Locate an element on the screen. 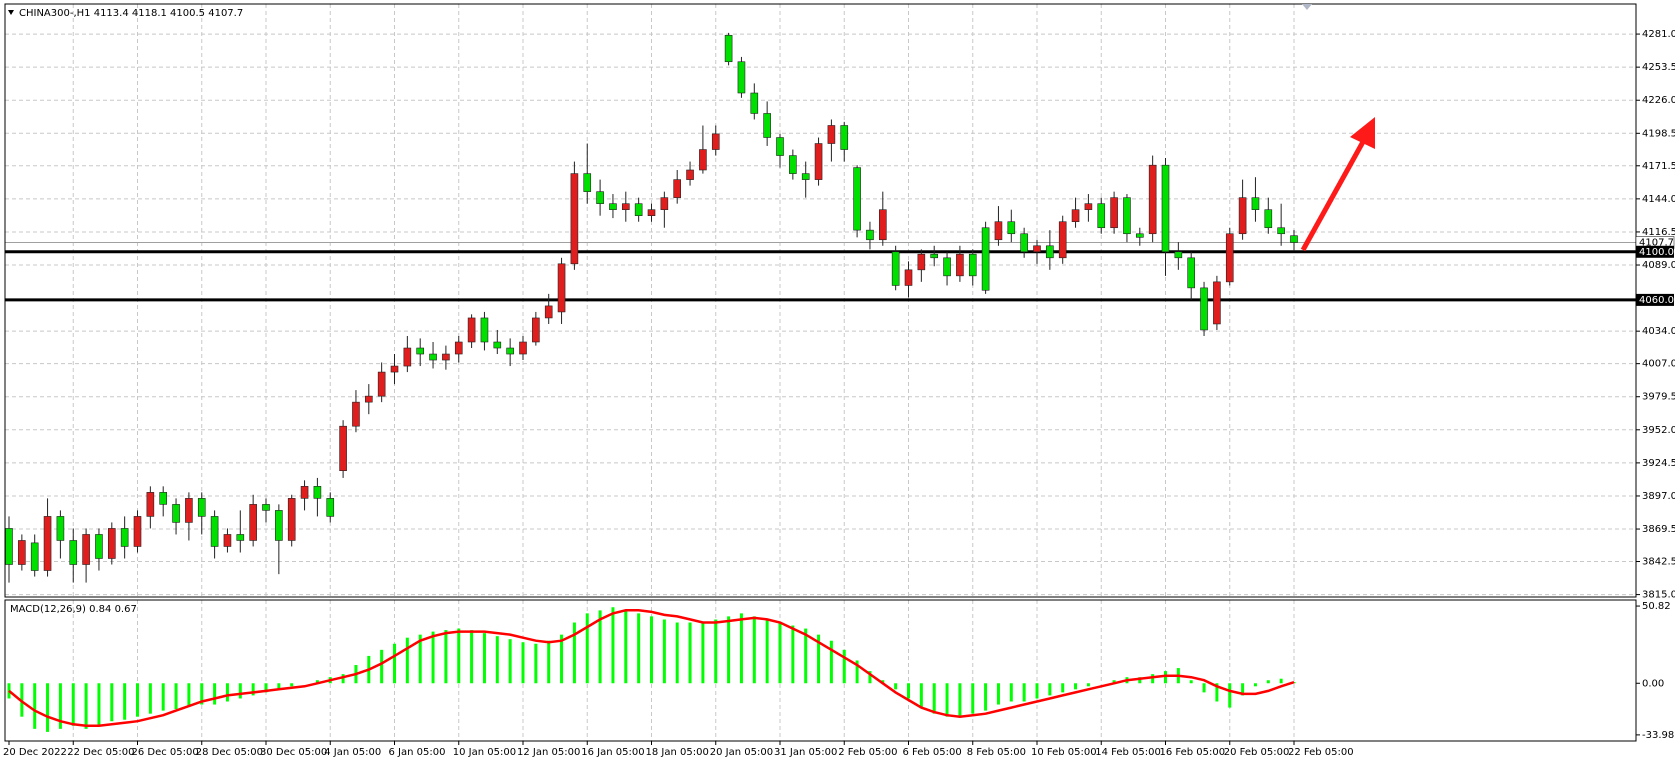  y-tick-label: 4116.5 is located at coordinates (1658, 232).